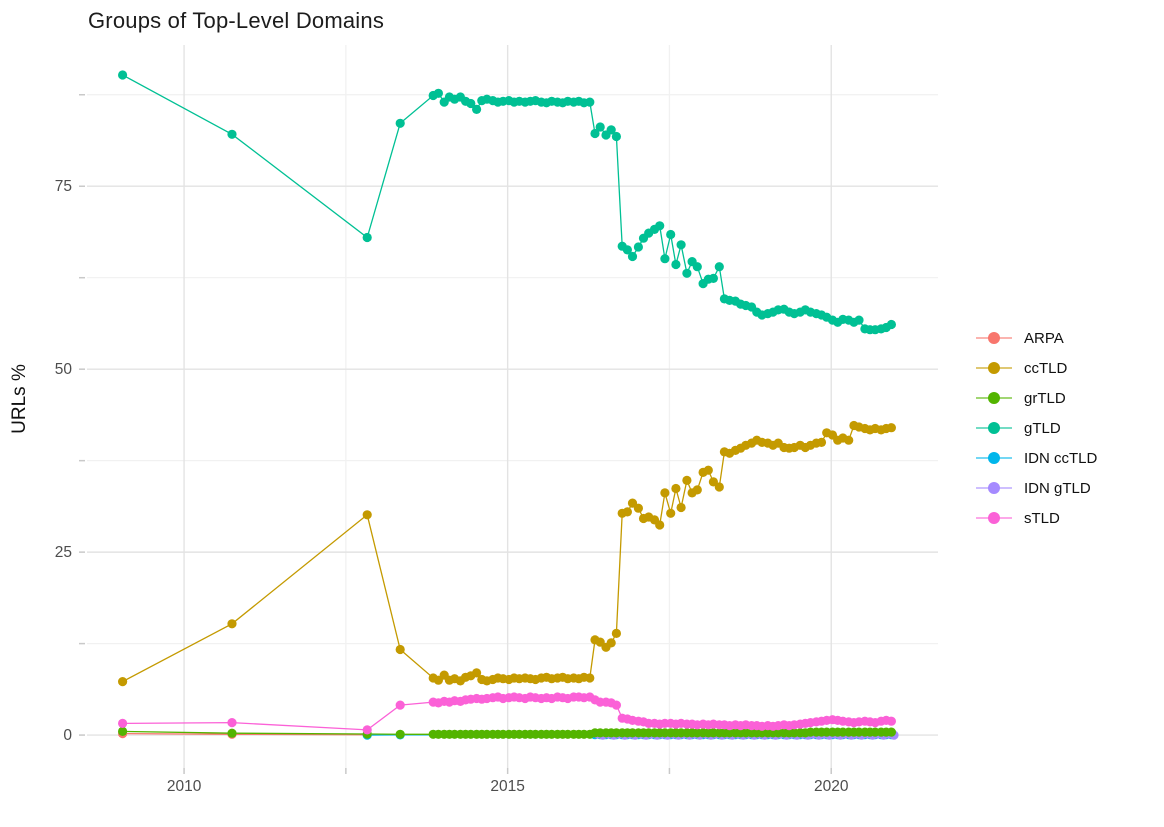  I want to click on legend-label-idn-cctld: IDN ccTLD, so click(1061, 458).